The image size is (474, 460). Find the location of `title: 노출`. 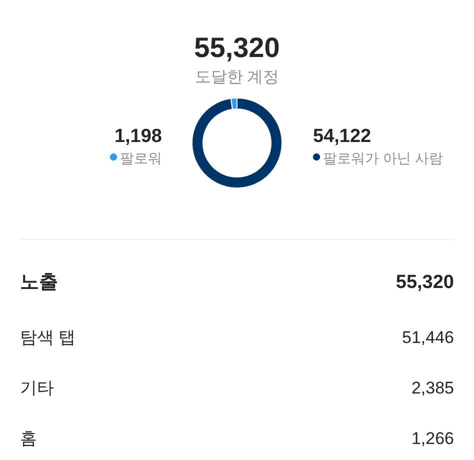

title: 노출 is located at coordinates (39, 282).